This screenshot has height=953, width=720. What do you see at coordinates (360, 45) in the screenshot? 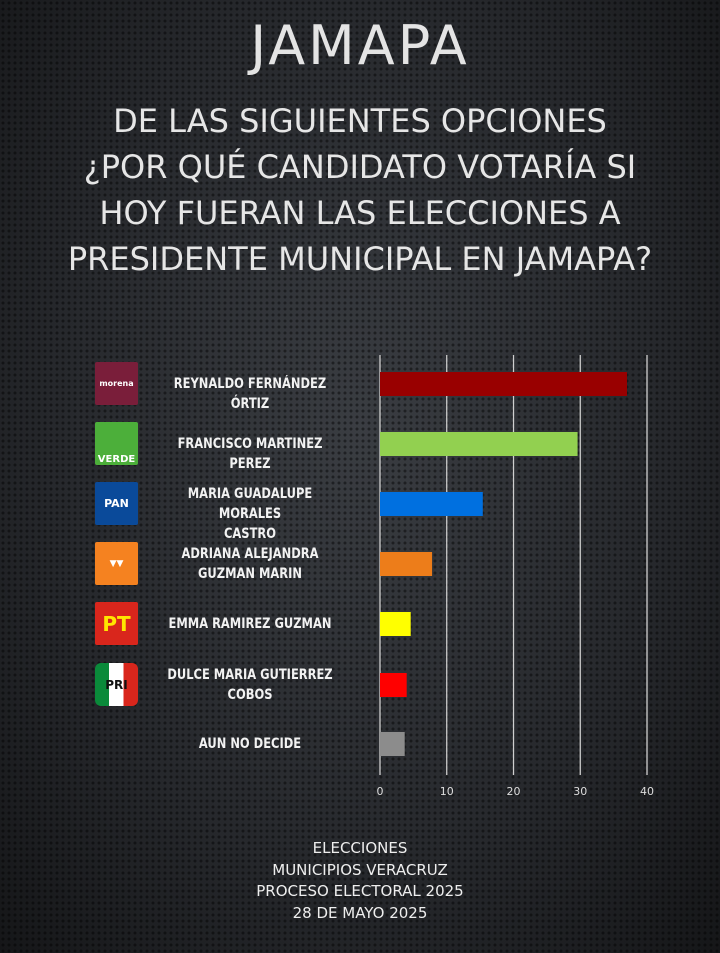
I see `page-title: JAMAPA` at bounding box center [360, 45].